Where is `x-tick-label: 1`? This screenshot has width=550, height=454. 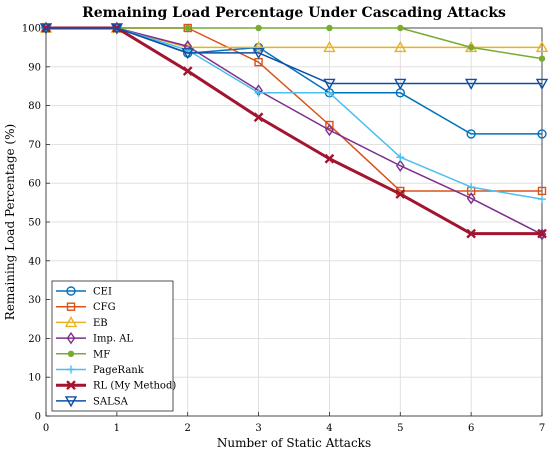 x-tick-label: 1 is located at coordinates (117, 428).